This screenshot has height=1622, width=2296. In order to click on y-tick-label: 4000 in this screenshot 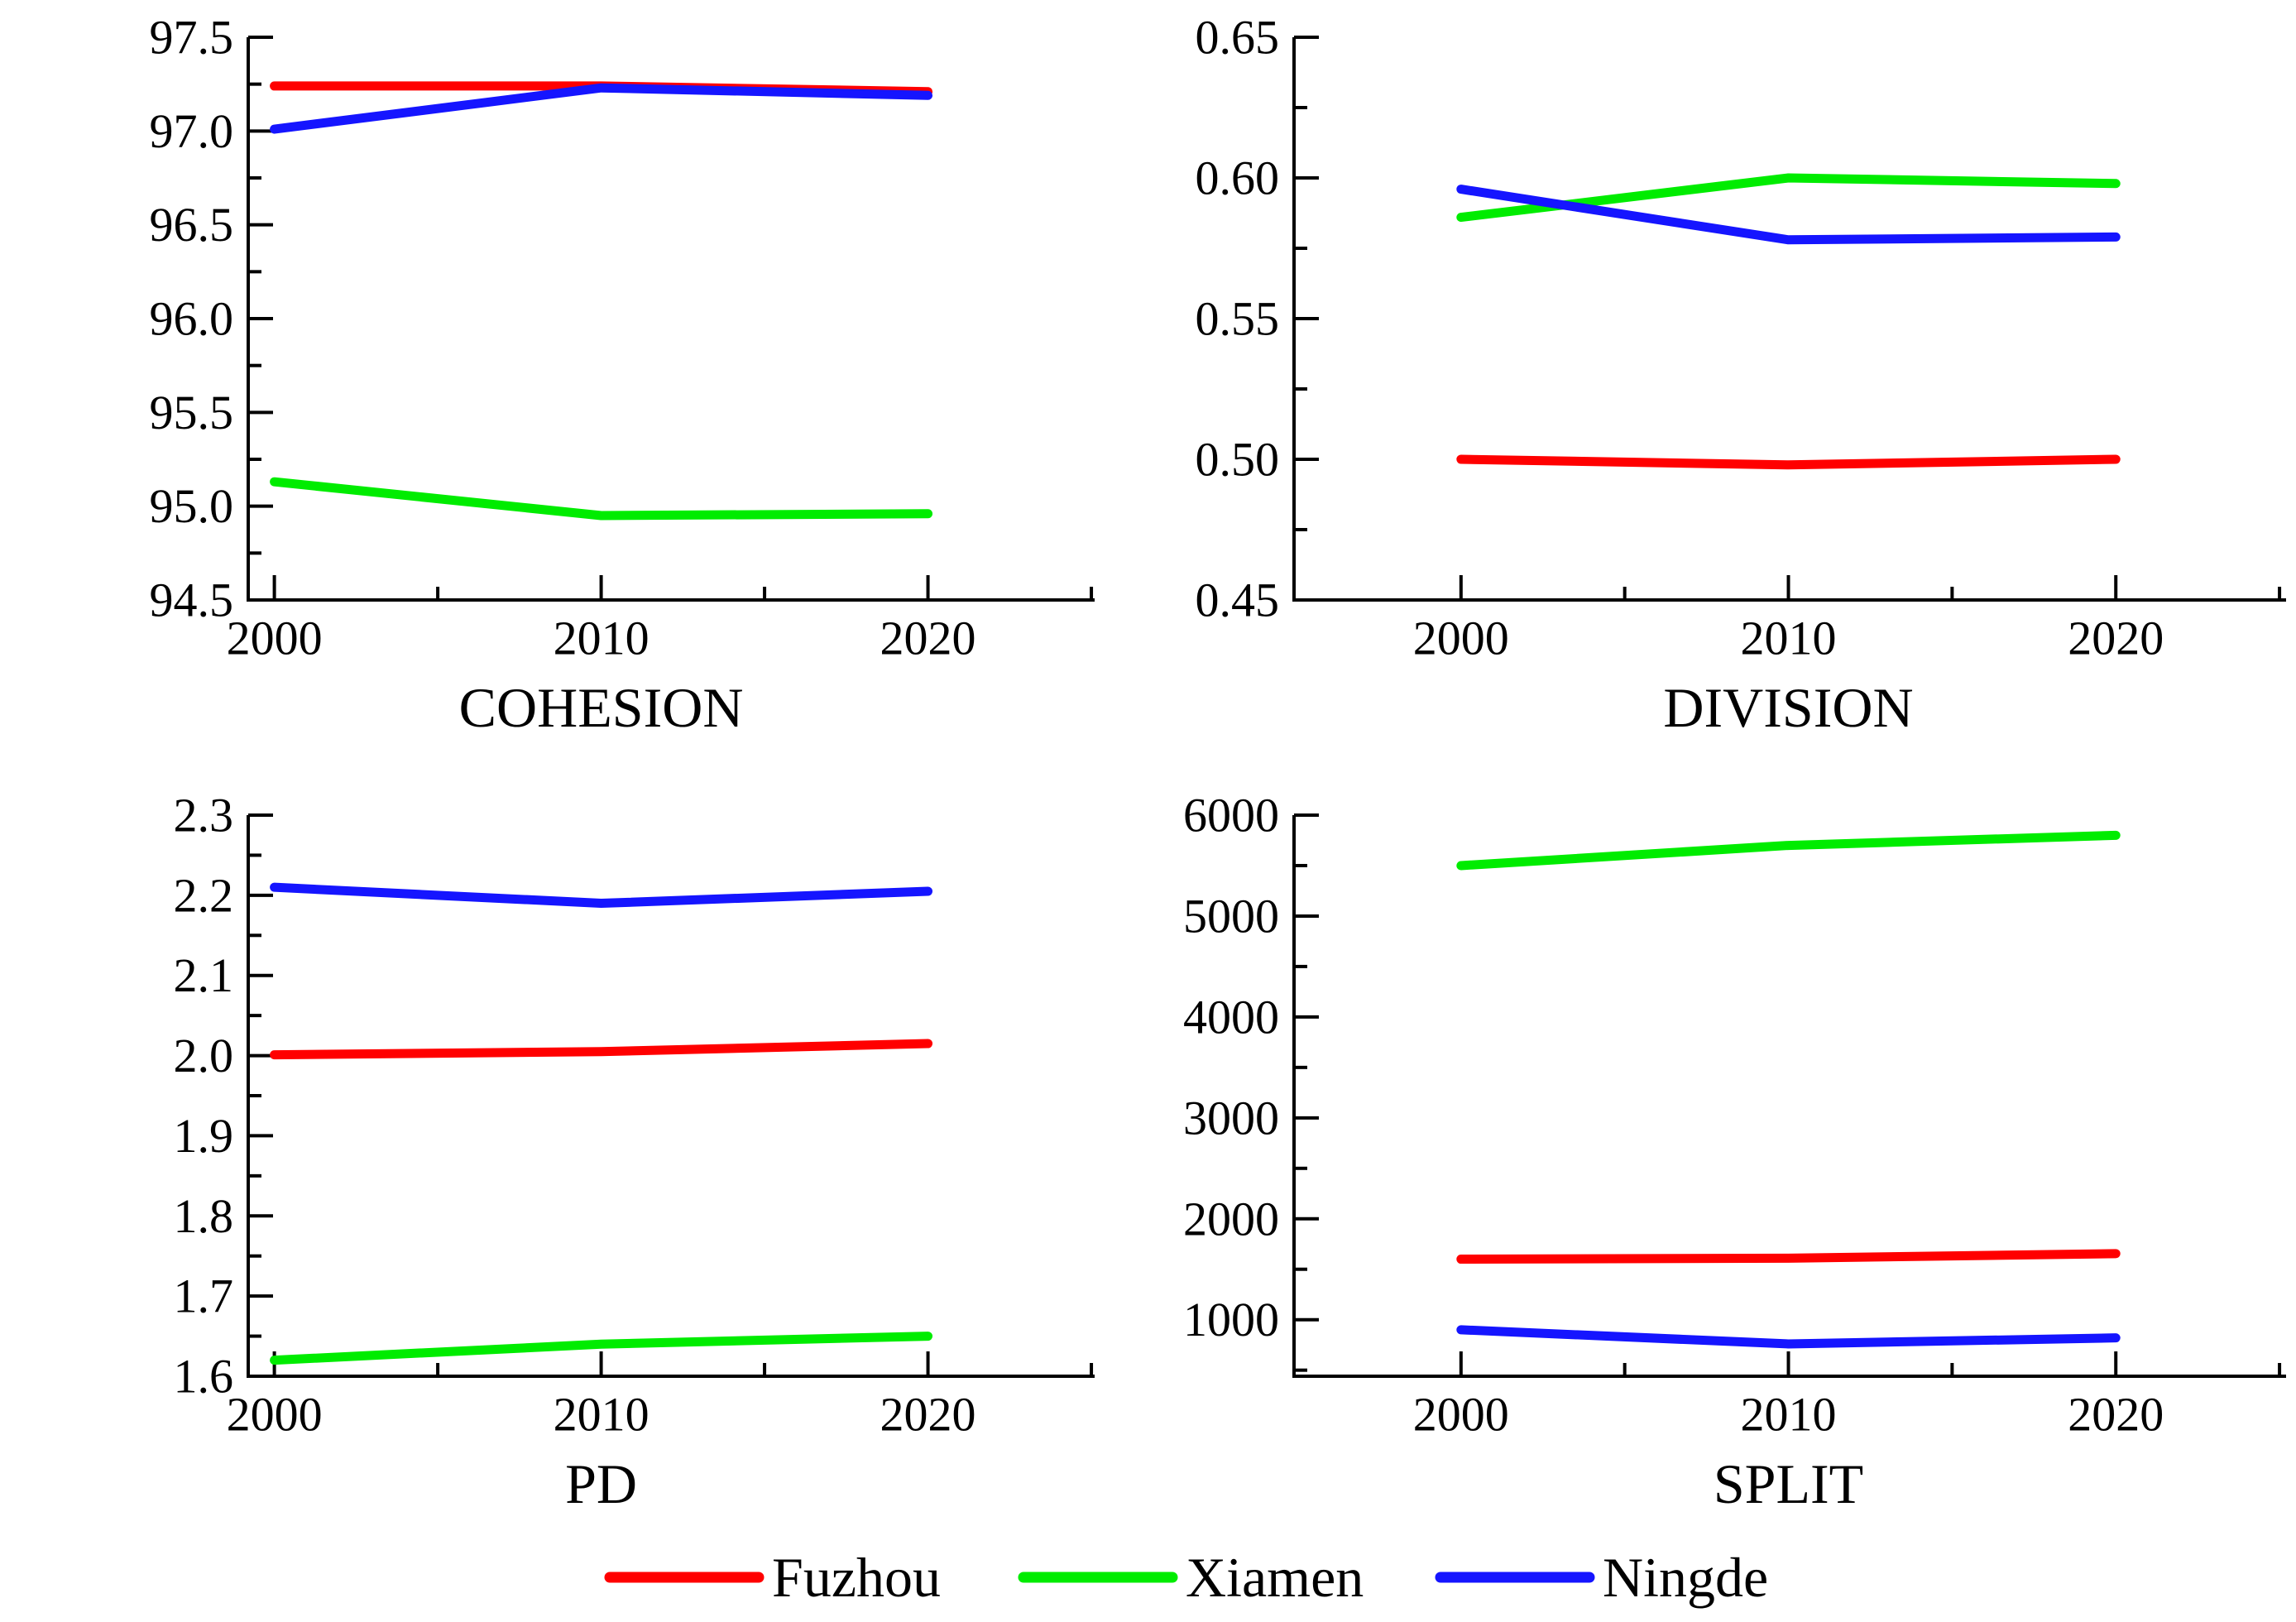, I will do `click(1231, 1017)`.